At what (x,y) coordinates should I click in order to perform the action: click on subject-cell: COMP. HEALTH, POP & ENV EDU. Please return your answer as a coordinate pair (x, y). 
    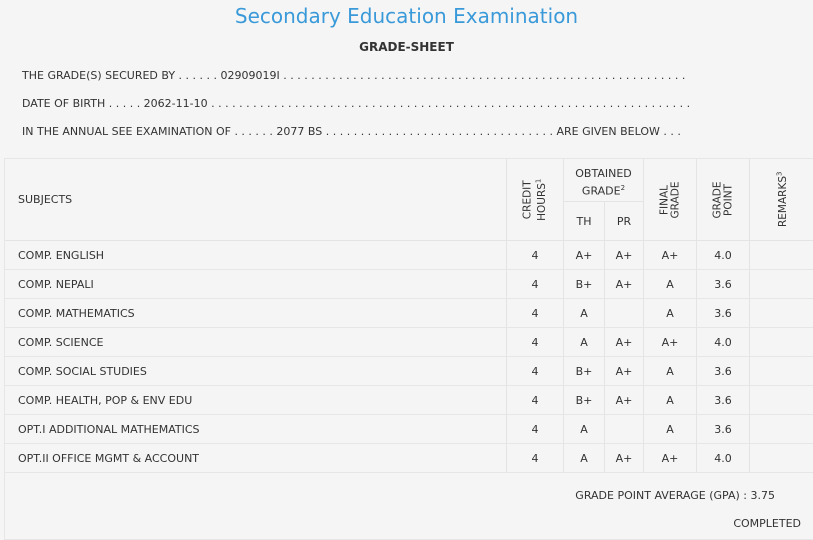
    Looking at the image, I should click on (256, 400).